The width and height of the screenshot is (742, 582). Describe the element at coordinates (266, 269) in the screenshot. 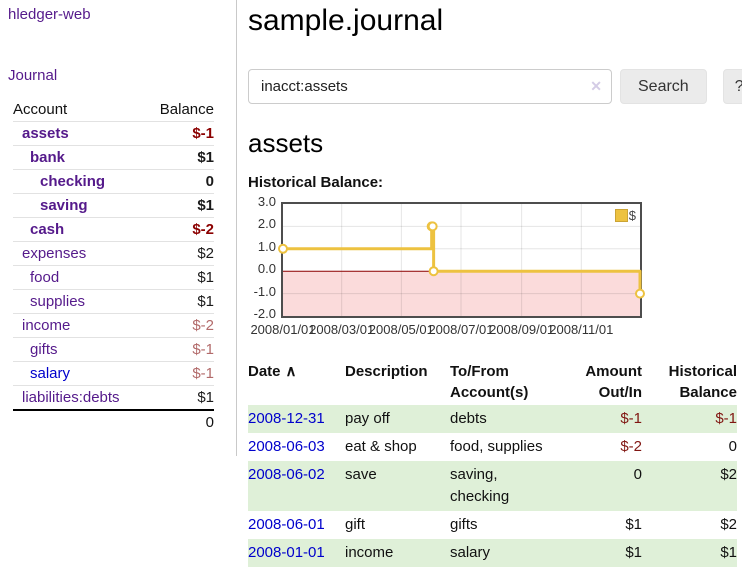

I see `y-axis-tick-label: 0.0` at that location.